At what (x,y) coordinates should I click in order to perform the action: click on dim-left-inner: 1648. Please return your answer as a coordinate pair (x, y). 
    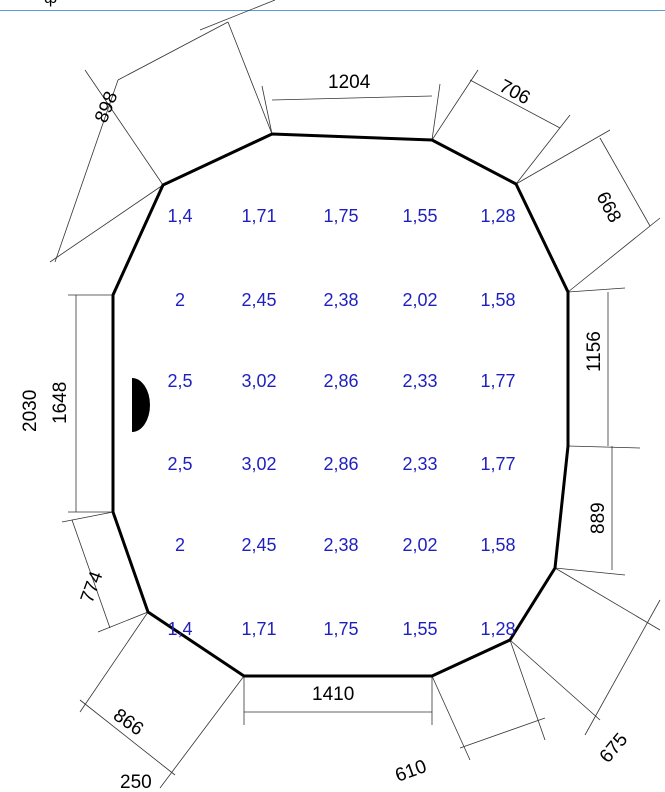
    Looking at the image, I should click on (60, 403).